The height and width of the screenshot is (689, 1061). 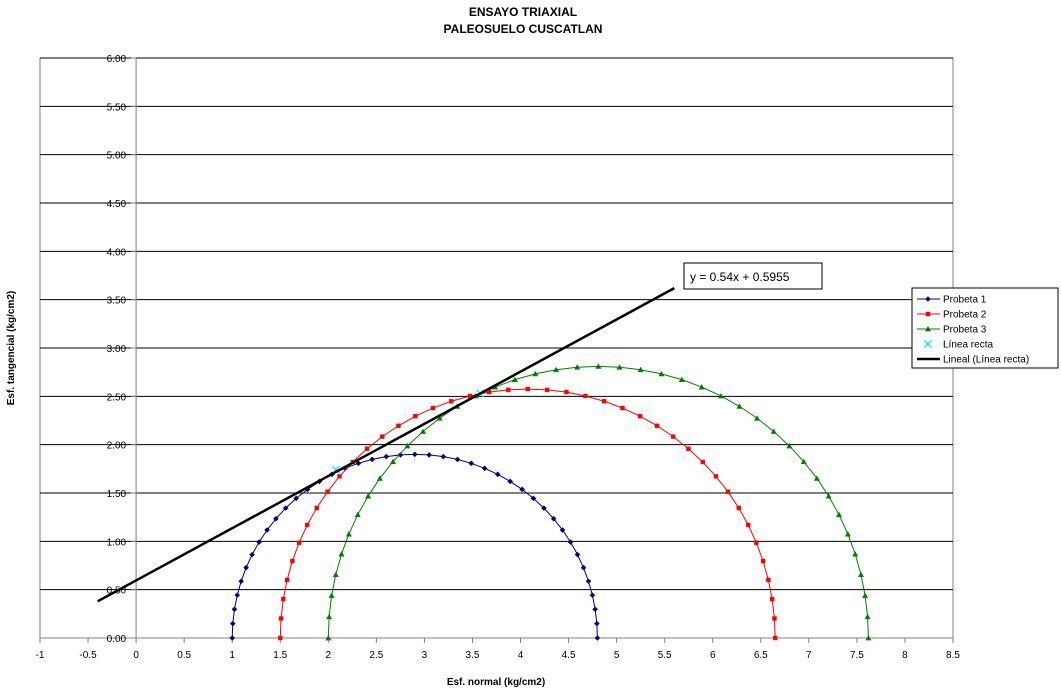 I want to click on legend-item: Línea recta, so click(x=958, y=345).